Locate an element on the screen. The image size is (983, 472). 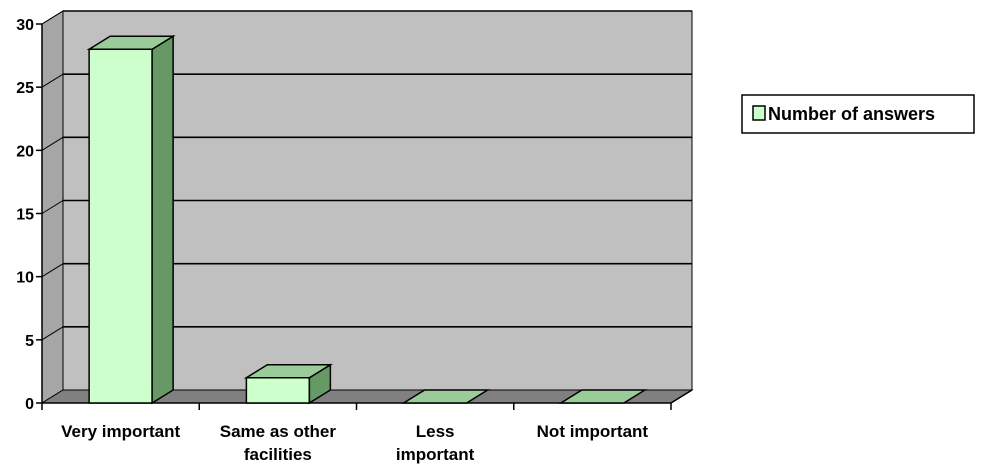
y-tick-label-30: 30 is located at coordinates (25, 25).